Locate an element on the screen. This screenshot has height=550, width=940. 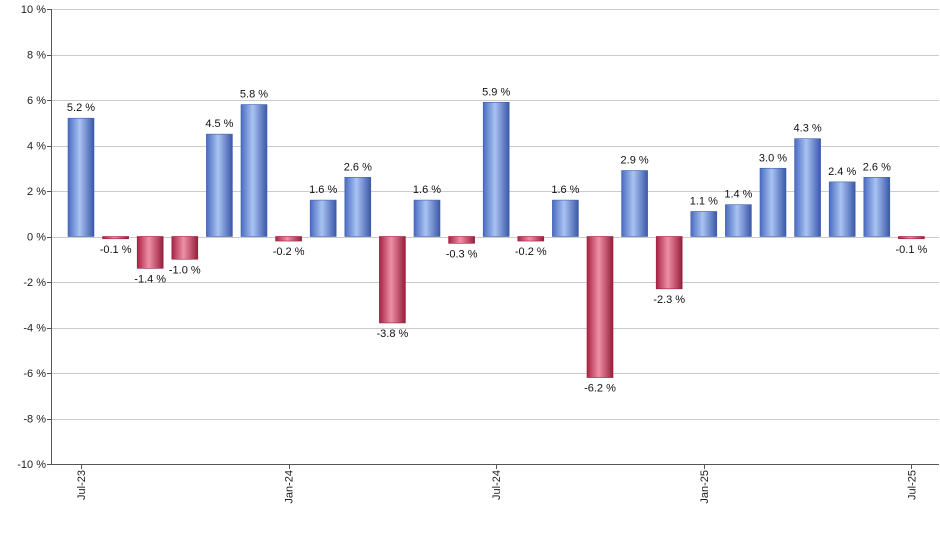
y-tick-label: -4 % is located at coordinates (34, 329).